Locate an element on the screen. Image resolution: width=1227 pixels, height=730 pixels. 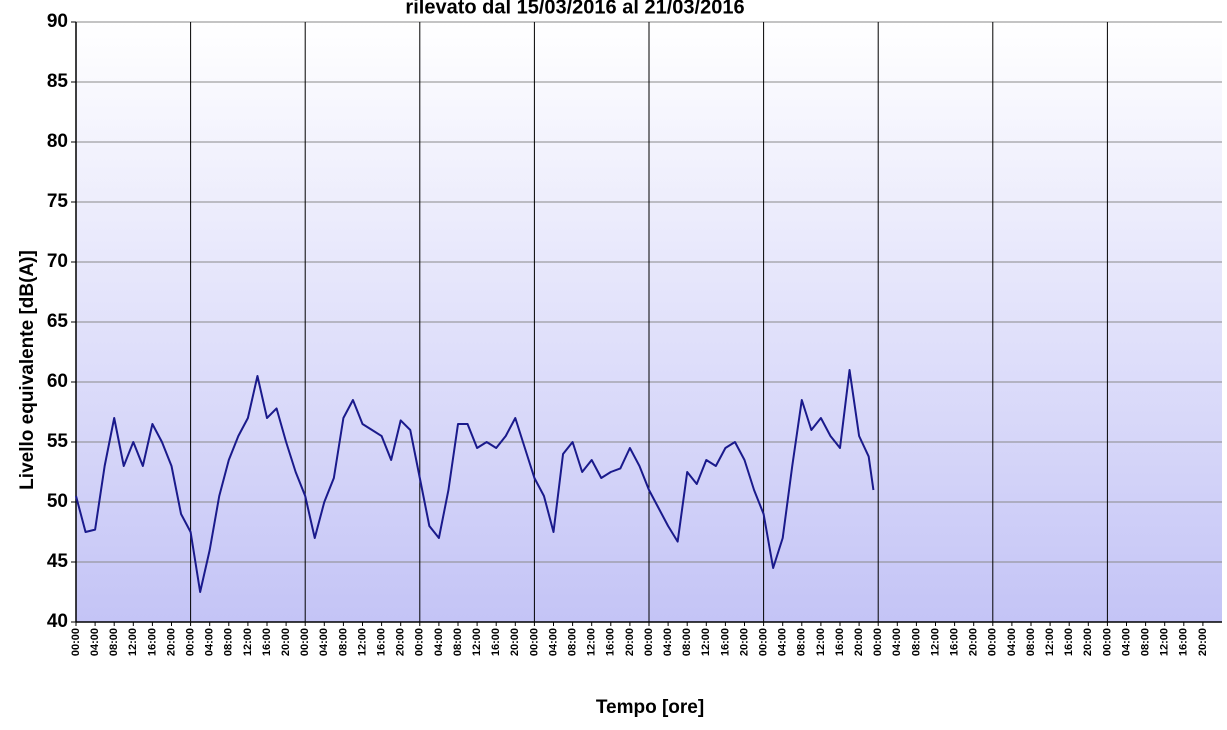
y-tick-label: 55 is located at coordinates (58, 441).